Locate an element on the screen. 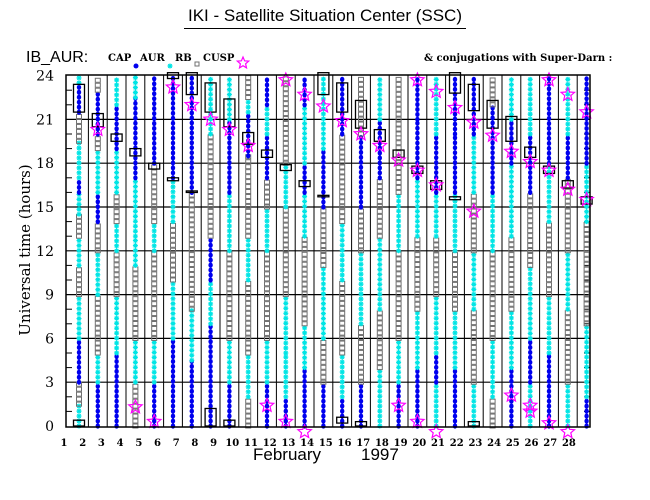  x-tick-label: 19 is located at coordinates (401, 443).